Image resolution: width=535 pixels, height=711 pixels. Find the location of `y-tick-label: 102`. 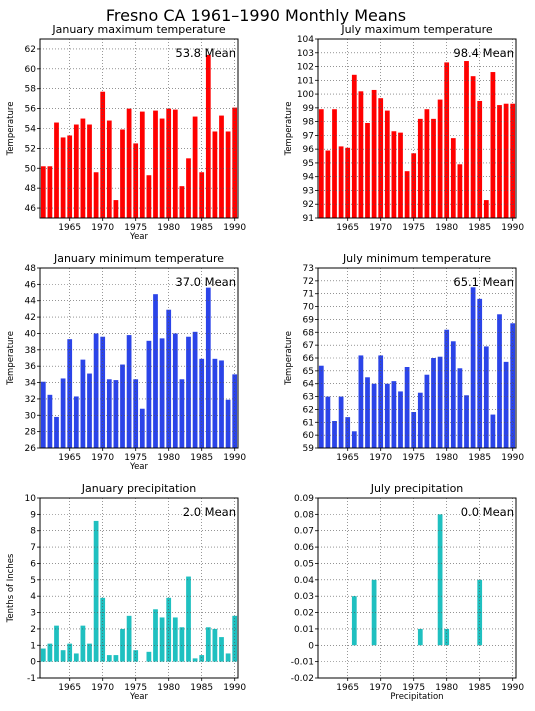

y-tick-label: 102 is located at coordinates (305, 68).